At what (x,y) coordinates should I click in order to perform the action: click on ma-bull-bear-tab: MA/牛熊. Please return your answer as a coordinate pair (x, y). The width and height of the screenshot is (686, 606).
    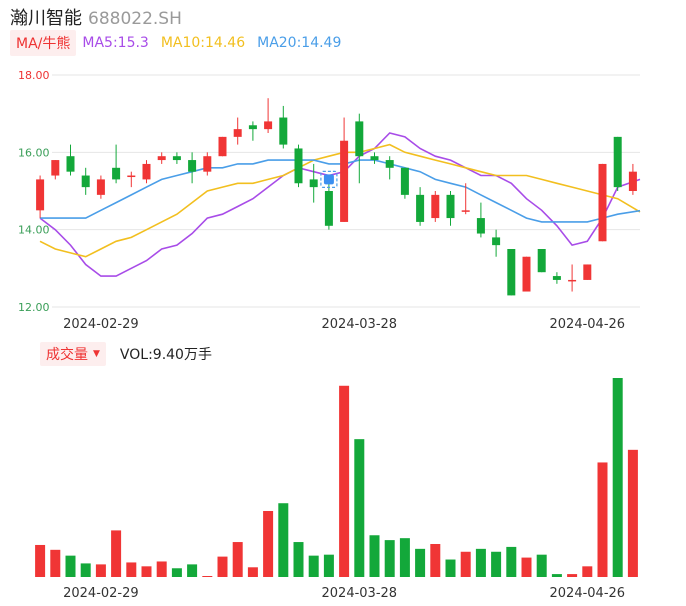
    Looking at the image, I should click on (43, 43).